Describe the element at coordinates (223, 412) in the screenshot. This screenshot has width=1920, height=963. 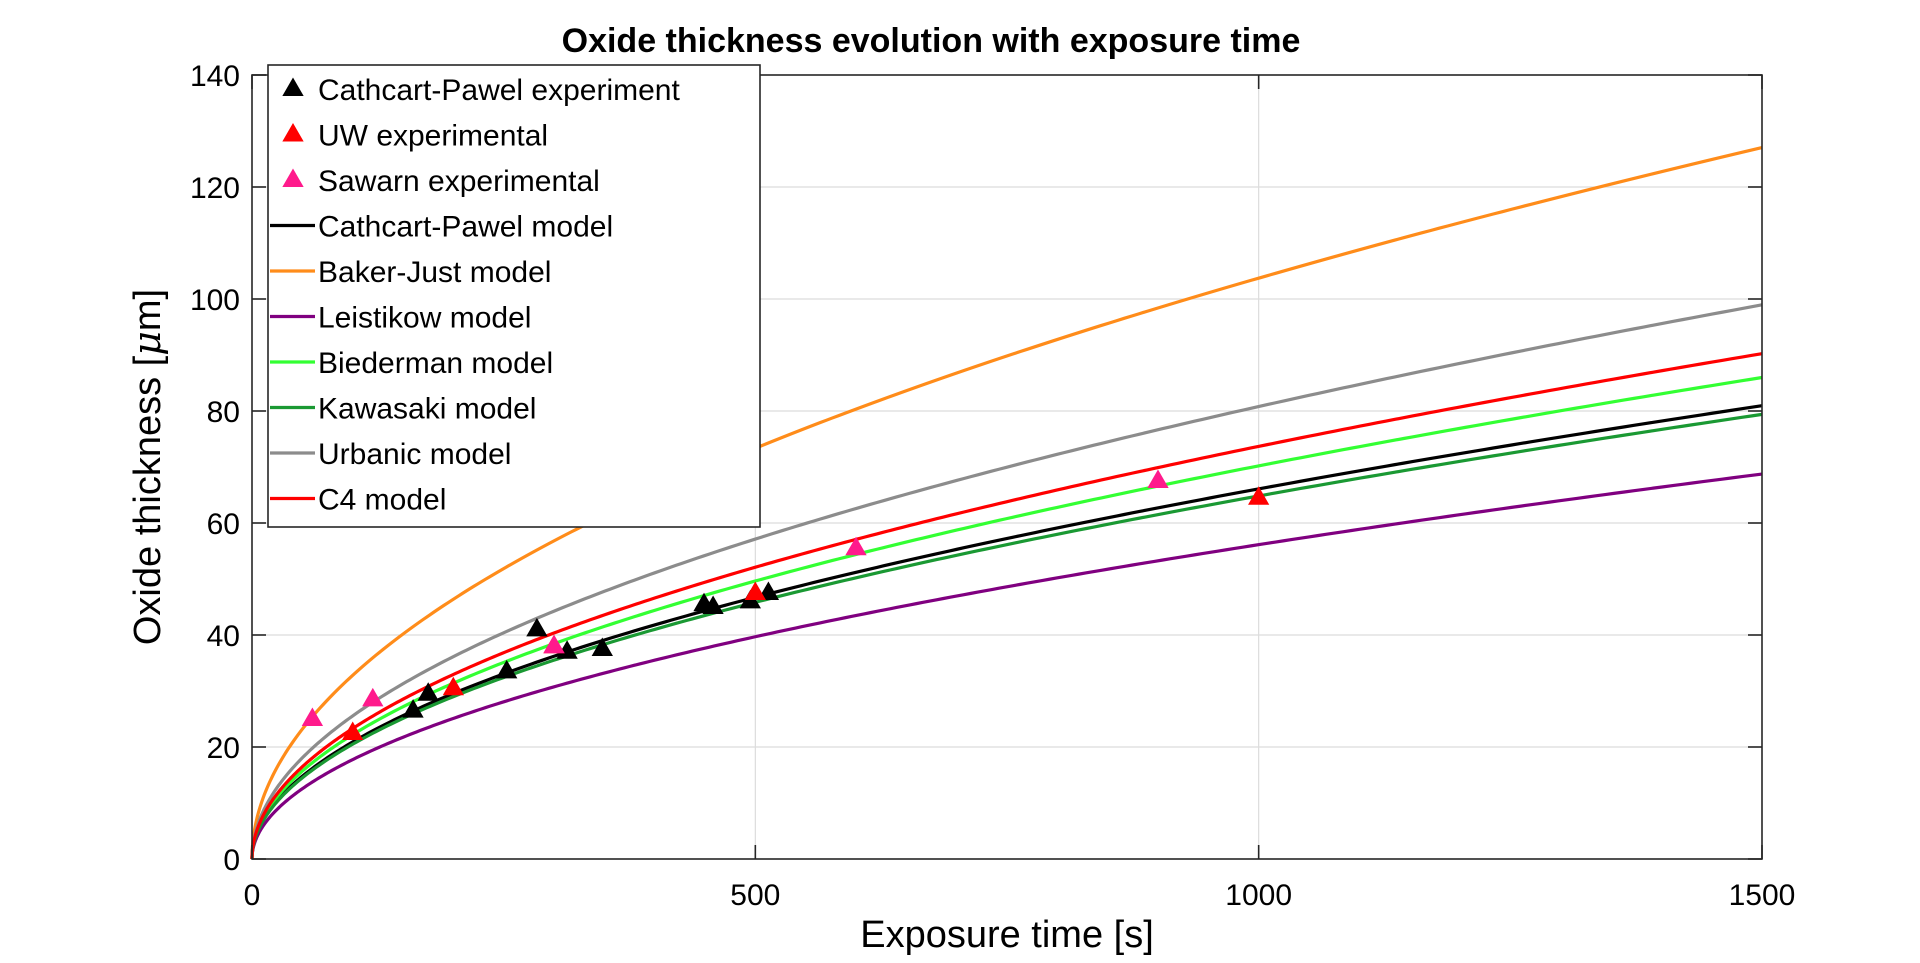
I see `y-tick-label: 80` at that location.